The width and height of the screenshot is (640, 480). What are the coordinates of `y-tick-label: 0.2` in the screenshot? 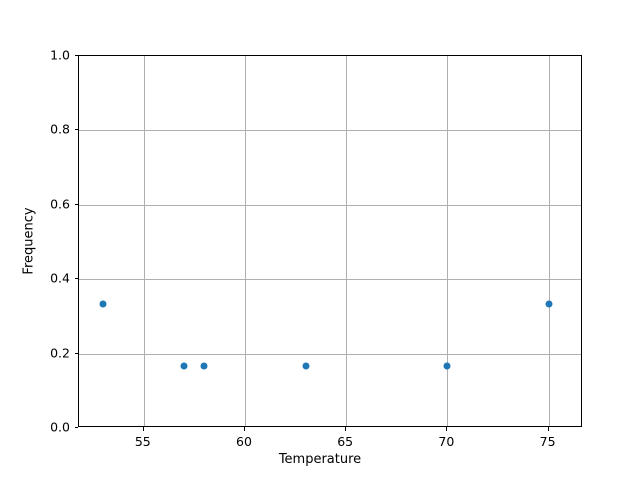 It's located at (60, 353).